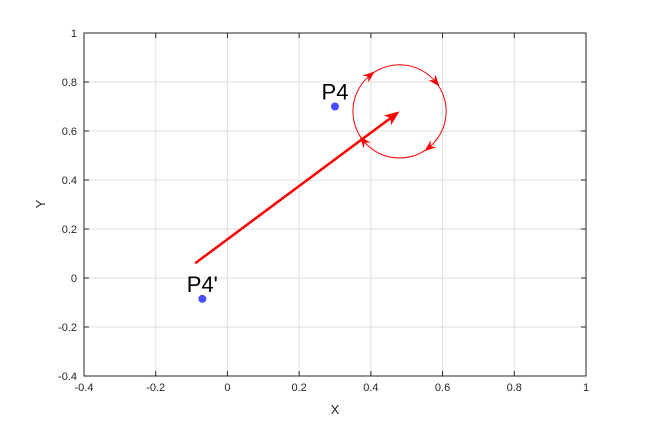 This screenshot has height=421, width=648. Describe the element at coordinates (155, 388) in the screenshot. I see `x-tick-label: -0.2` at that location.